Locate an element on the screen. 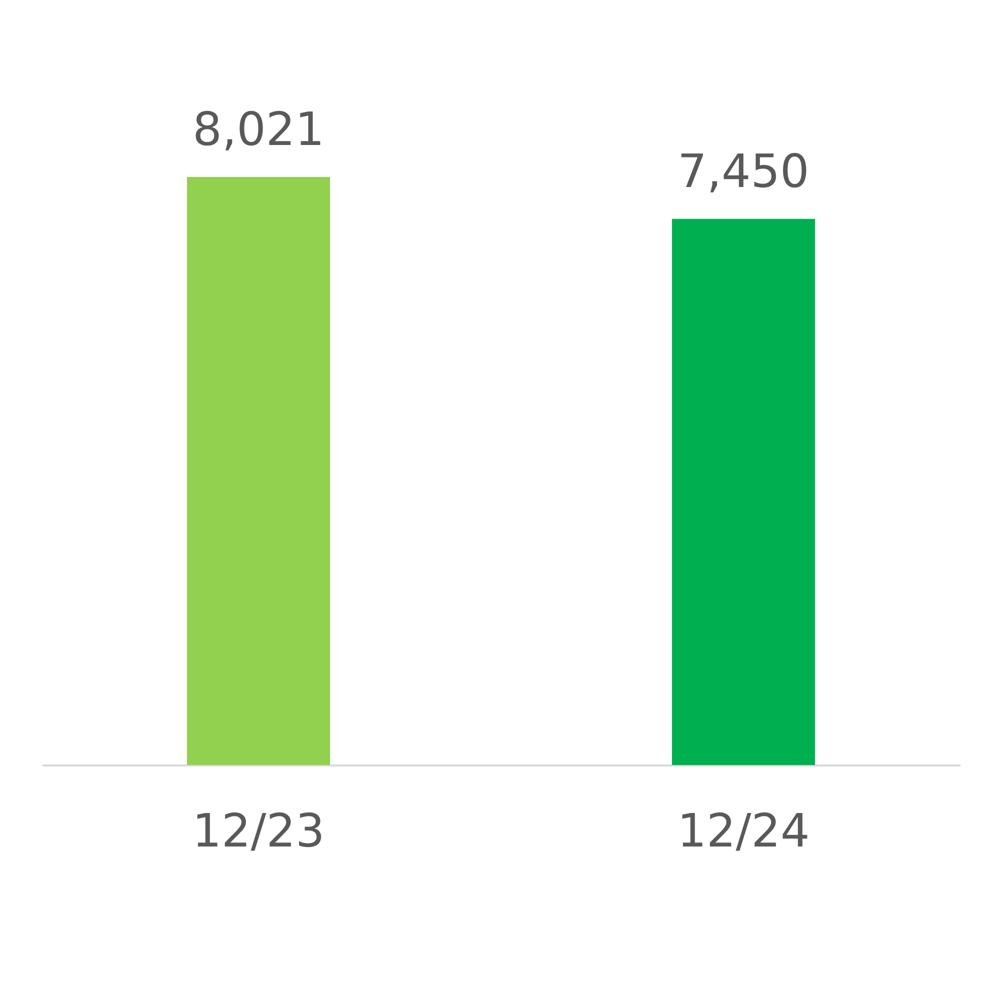  data-label: 8,021 is located at coordinates (258, 129).